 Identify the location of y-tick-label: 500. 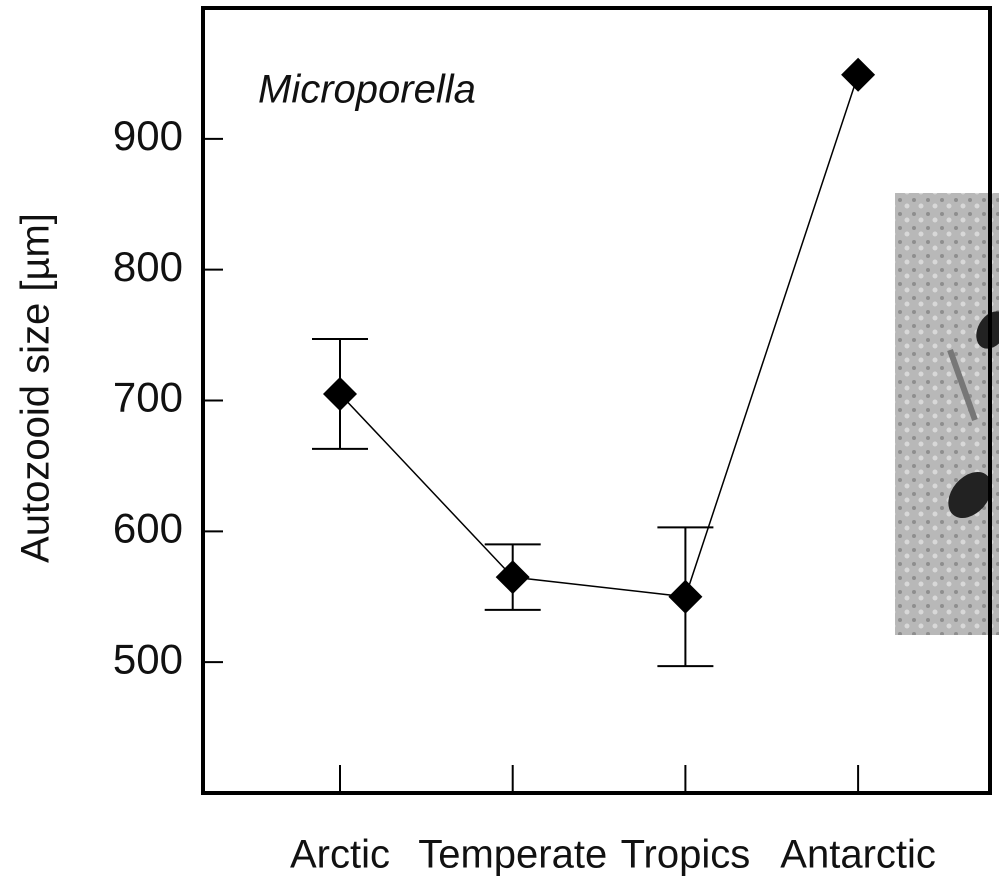
(148, 658).